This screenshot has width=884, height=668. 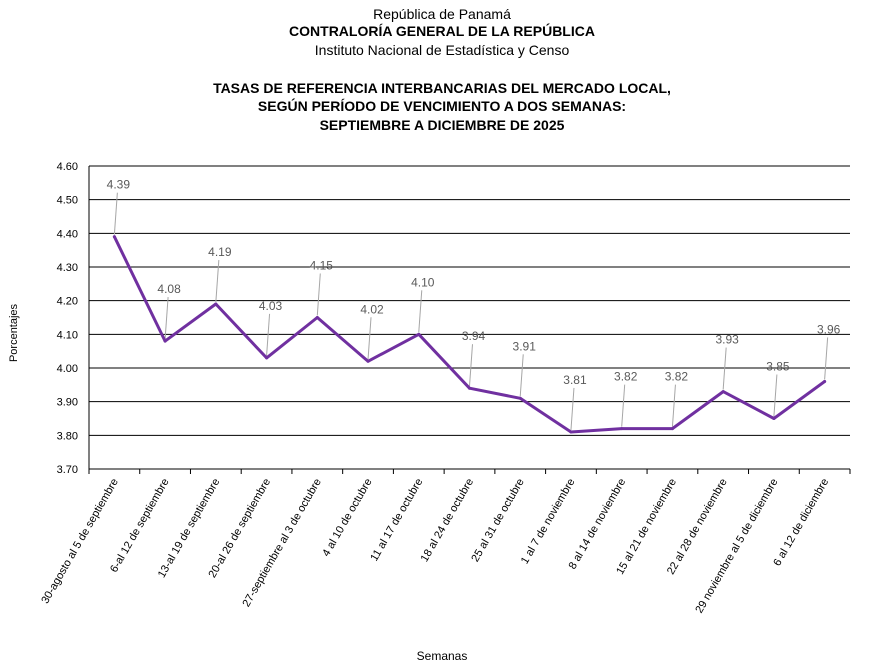 What do you see at coordinates (372, 309) in the screenshot?
I see `data-label: 4.02` at bounding box center [372, 309].